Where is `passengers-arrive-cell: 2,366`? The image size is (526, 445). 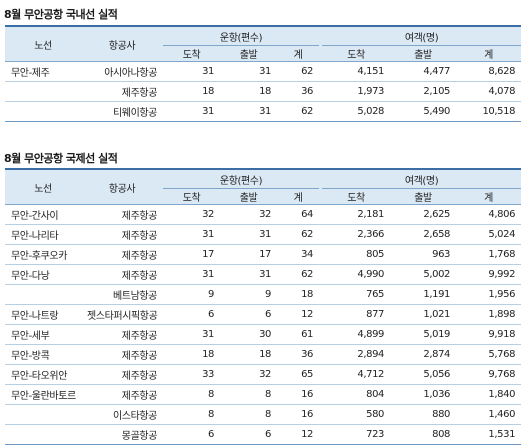 passengers-arrive-cell: 2,366 is located at coordinates (371, 234).